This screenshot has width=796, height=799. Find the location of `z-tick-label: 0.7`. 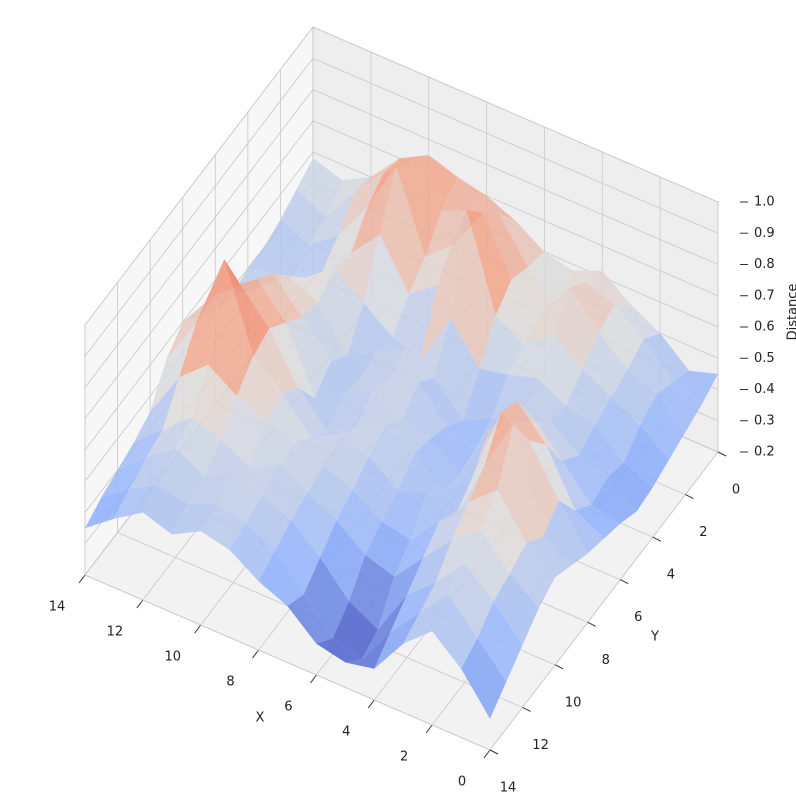

z-tick-label: 0.7 is located at coordinates (764, 295).